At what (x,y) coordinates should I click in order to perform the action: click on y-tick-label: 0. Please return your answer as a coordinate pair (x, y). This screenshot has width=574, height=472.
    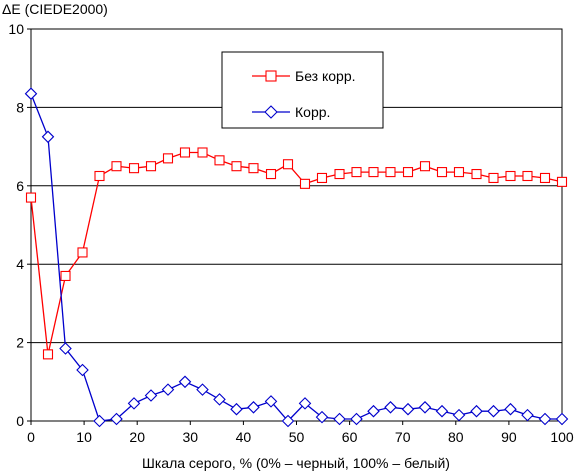
    Looking at the image, I should click on (20, 421).